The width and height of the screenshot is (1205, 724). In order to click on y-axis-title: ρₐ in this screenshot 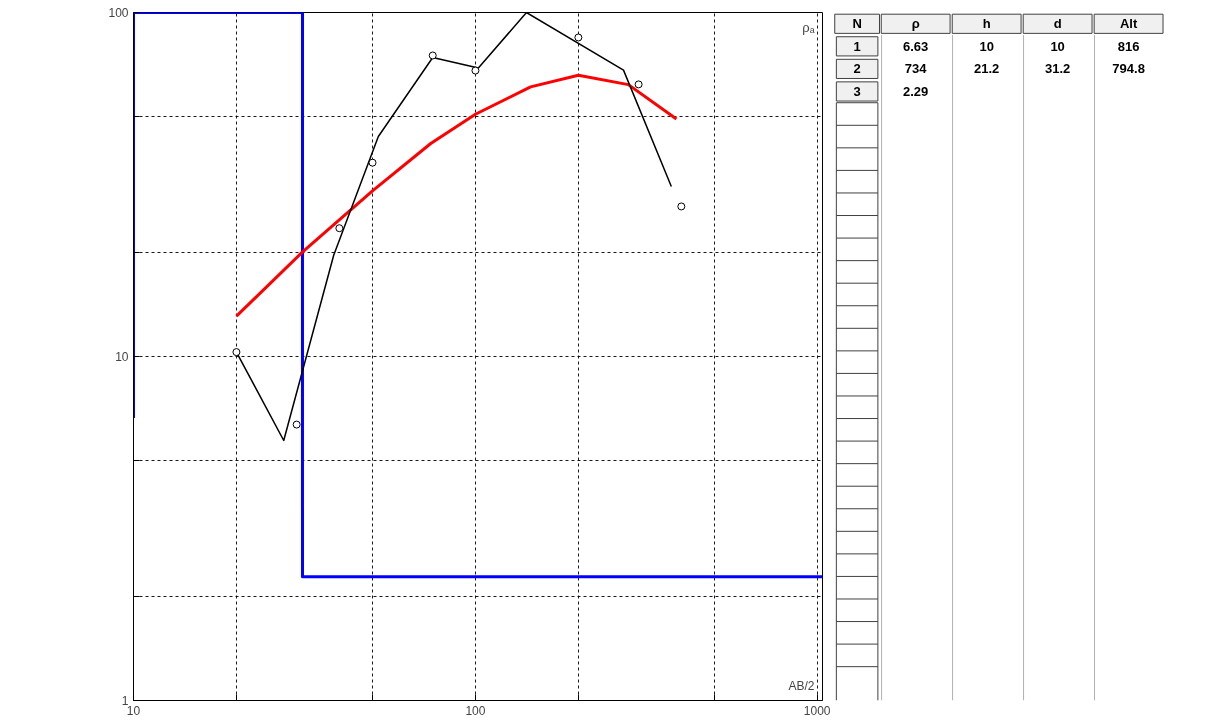, I will do `click(808, 27)`.